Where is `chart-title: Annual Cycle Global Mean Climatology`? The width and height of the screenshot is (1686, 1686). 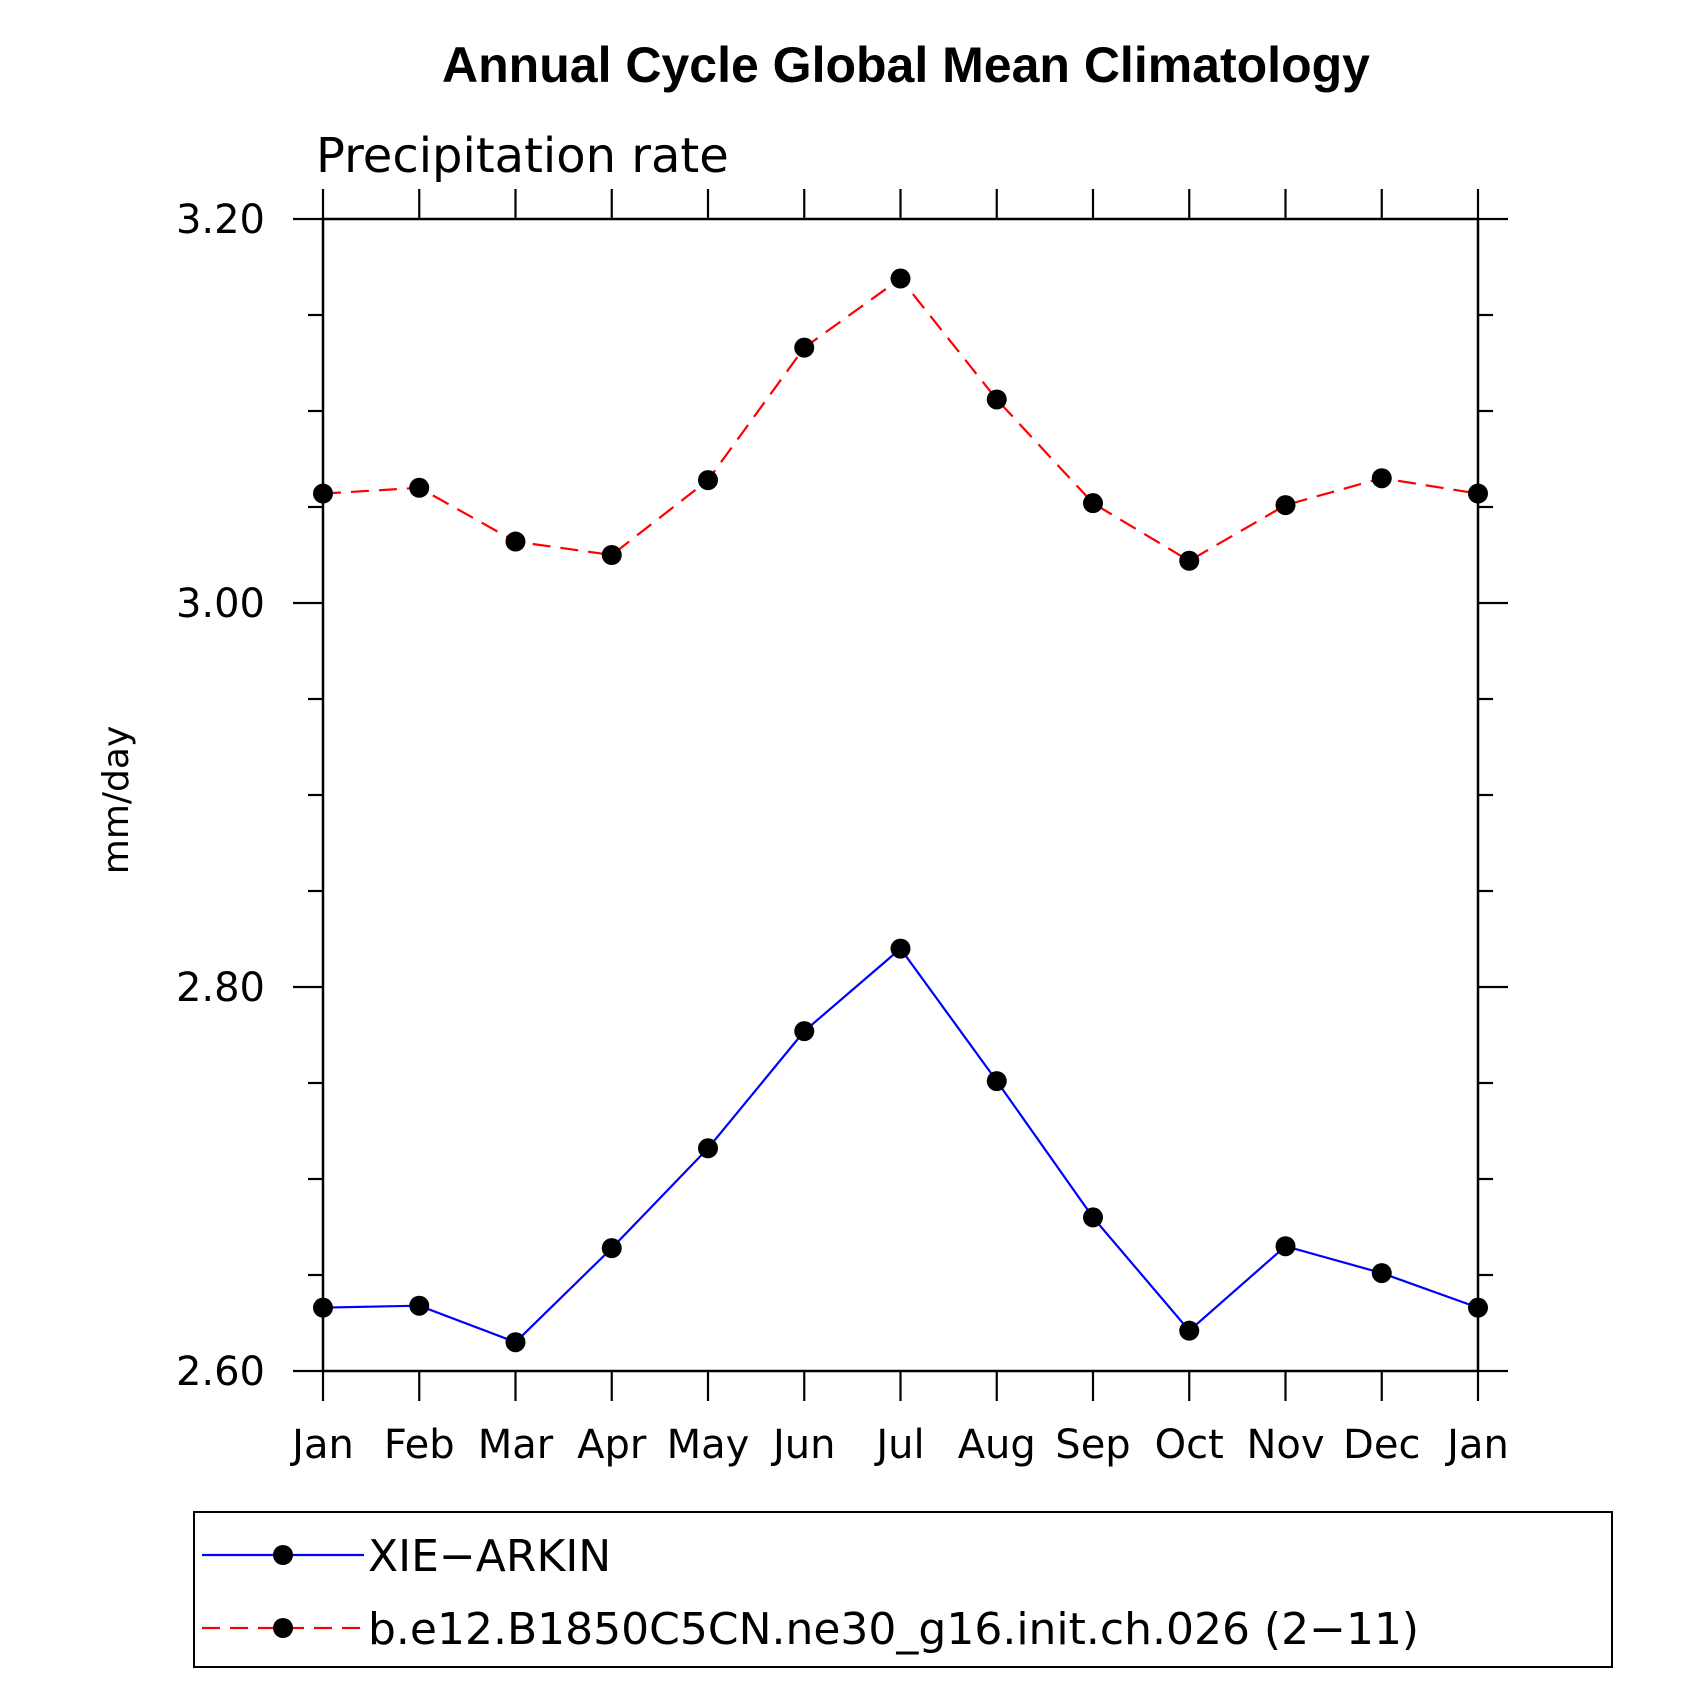
chart-title: Annual Cycle Global Mean Climatology is located at coordinates (906, 65).